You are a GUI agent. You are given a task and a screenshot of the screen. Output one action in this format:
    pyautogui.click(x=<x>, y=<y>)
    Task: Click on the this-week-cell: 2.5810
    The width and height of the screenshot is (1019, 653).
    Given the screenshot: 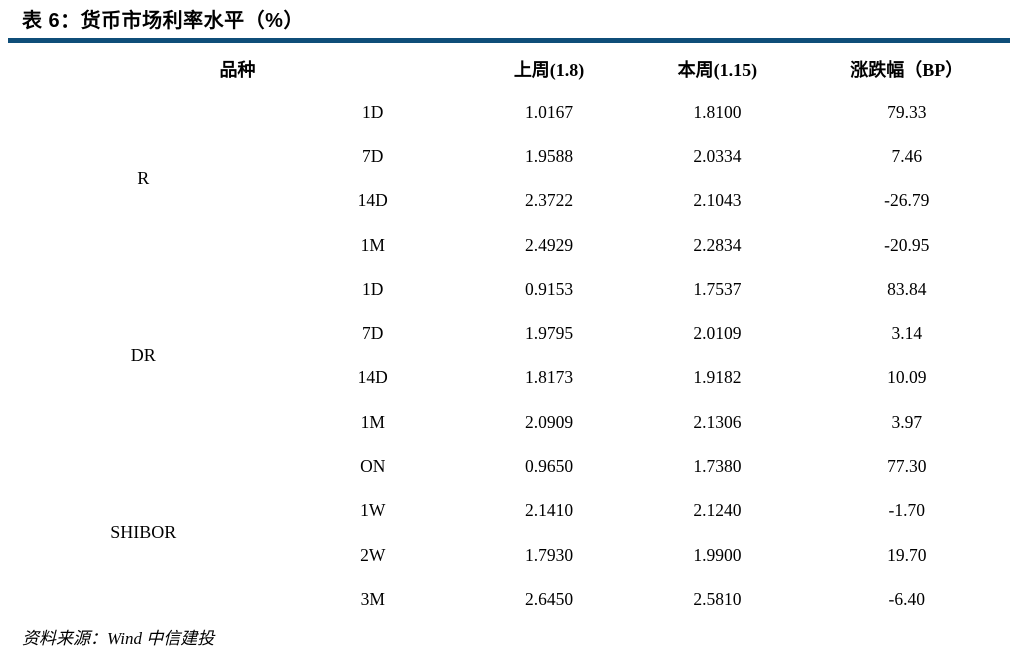 What is the action you would take?
    pyautogui.click(x=717, y=598)
    